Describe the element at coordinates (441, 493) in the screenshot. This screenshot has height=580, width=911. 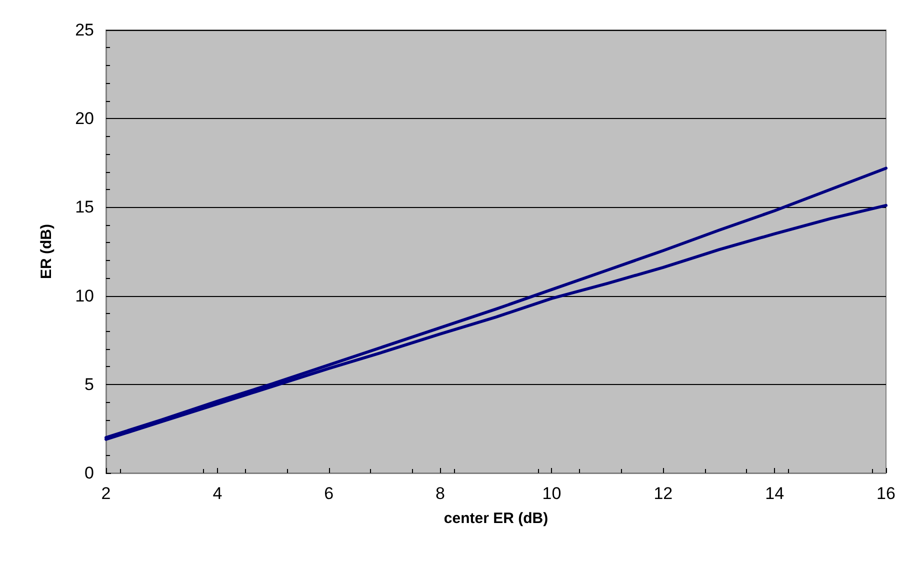
I see `x-tick-label: 8` at that location.